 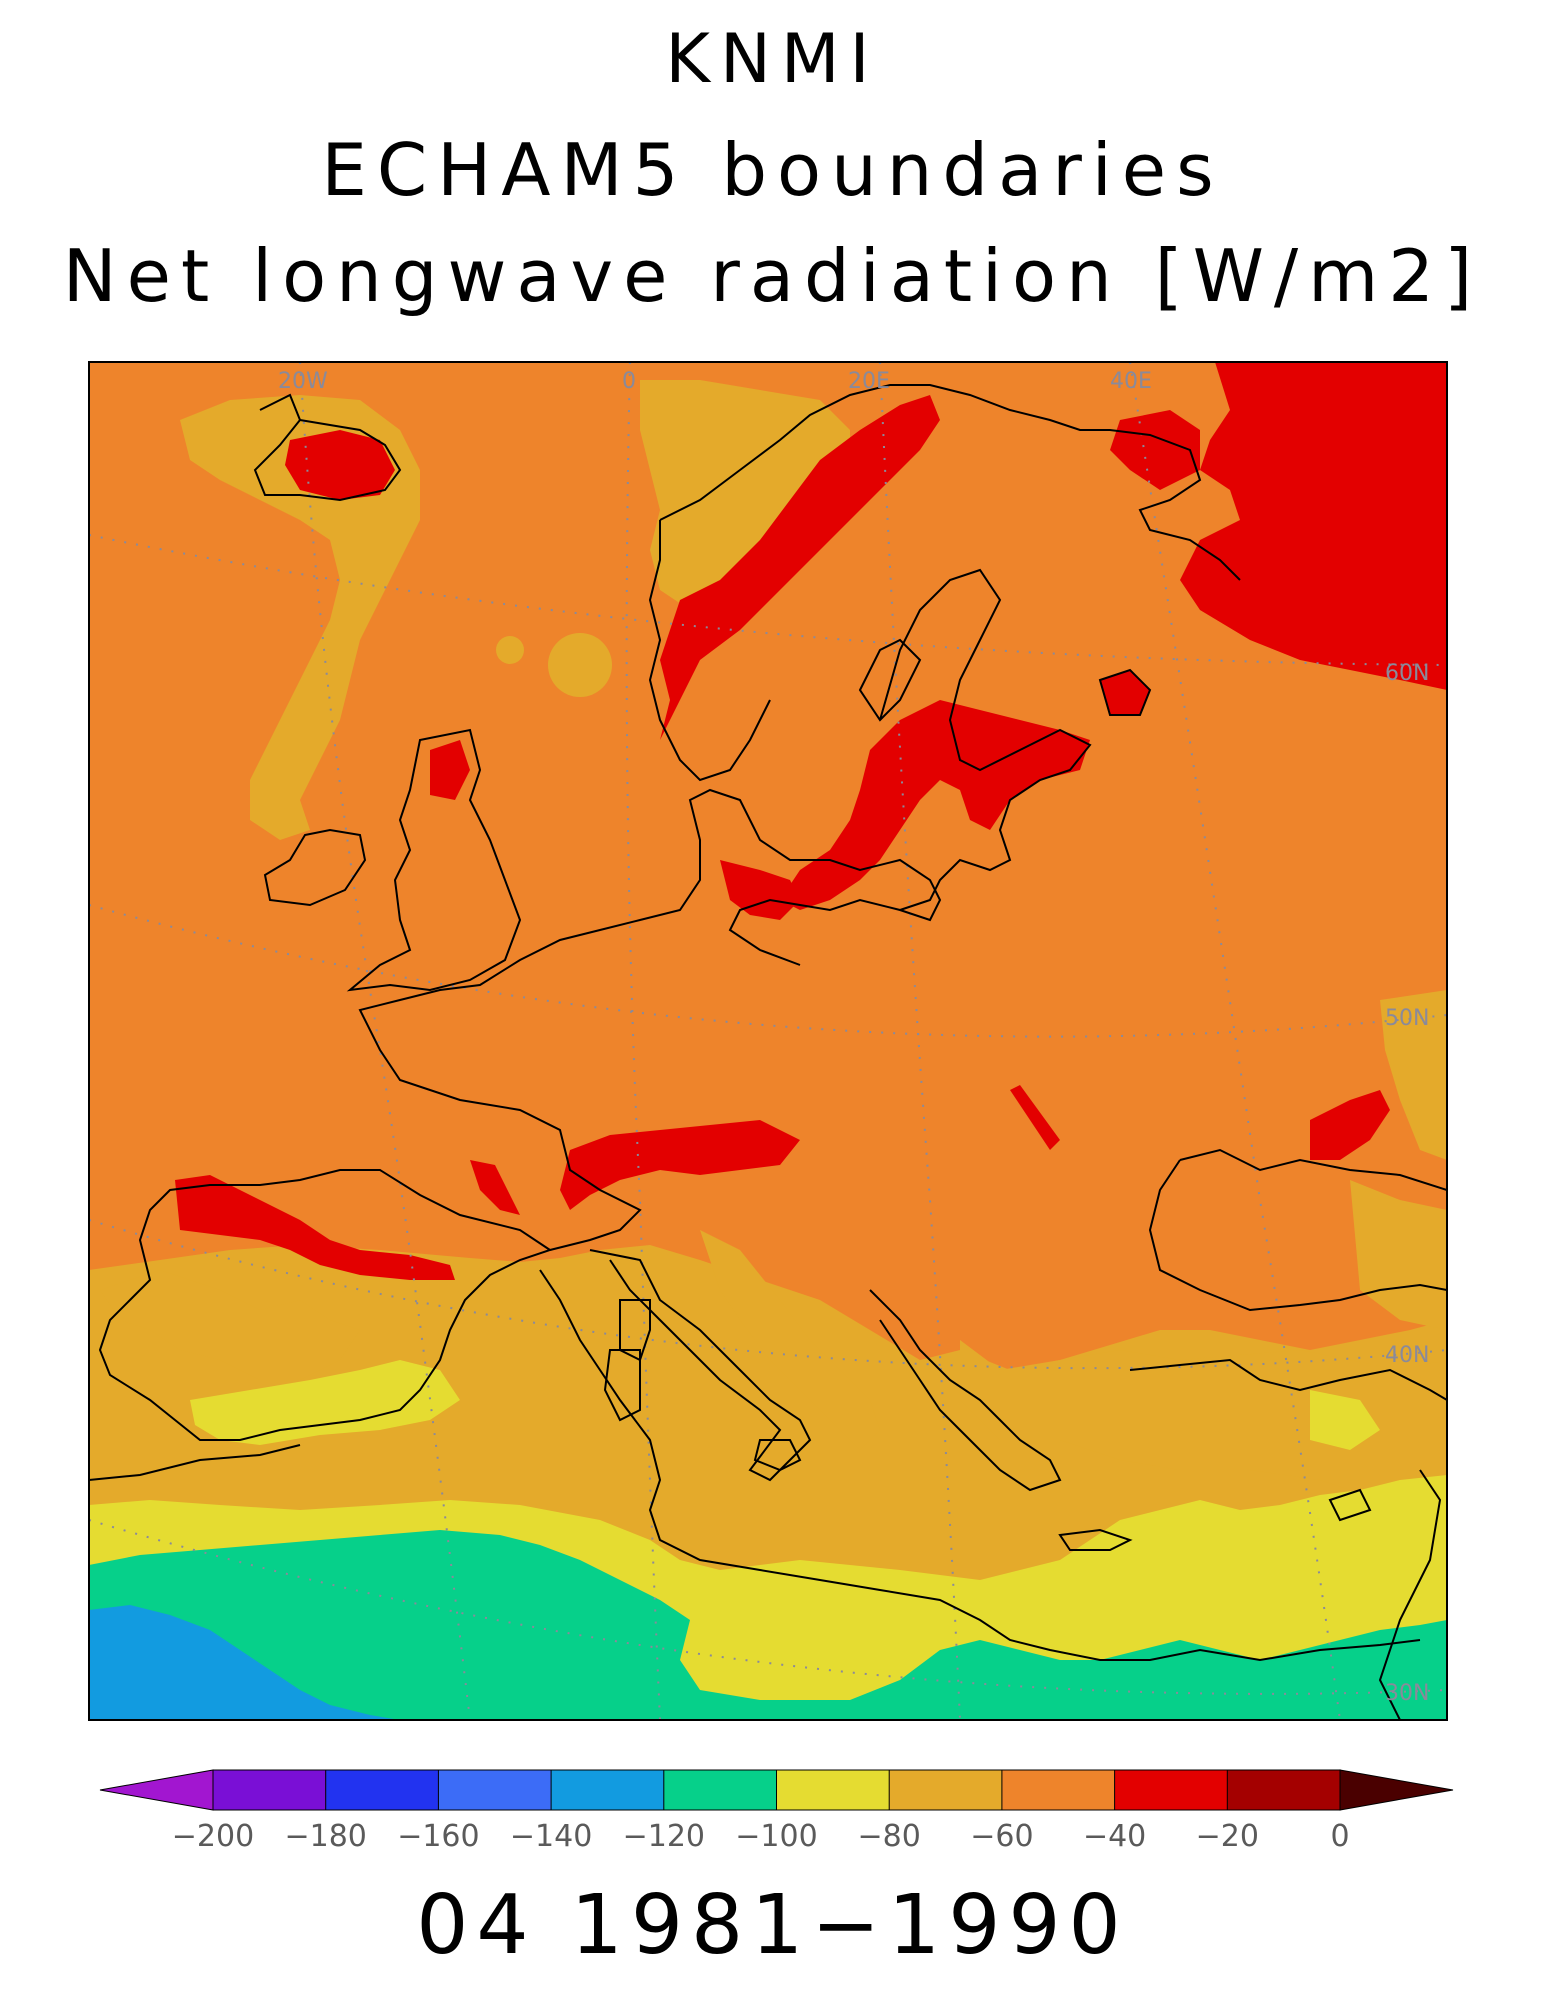 What do you see at coordinates (1001, 1836) in the screenshot?
I see `colorbar-tick-label: −60` at bounding box center [1001, 1836].